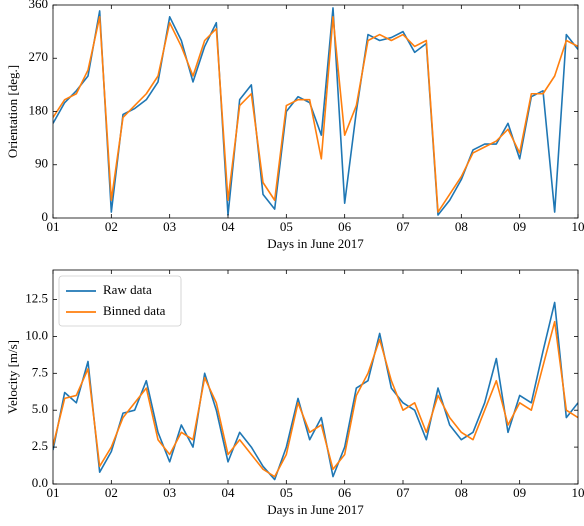 This screenshot has width=584, height=526. What do you see at coordinates (41, 163) in the screenshot?
I see `y-tick-label: 90` at bounding box center [41, 163].